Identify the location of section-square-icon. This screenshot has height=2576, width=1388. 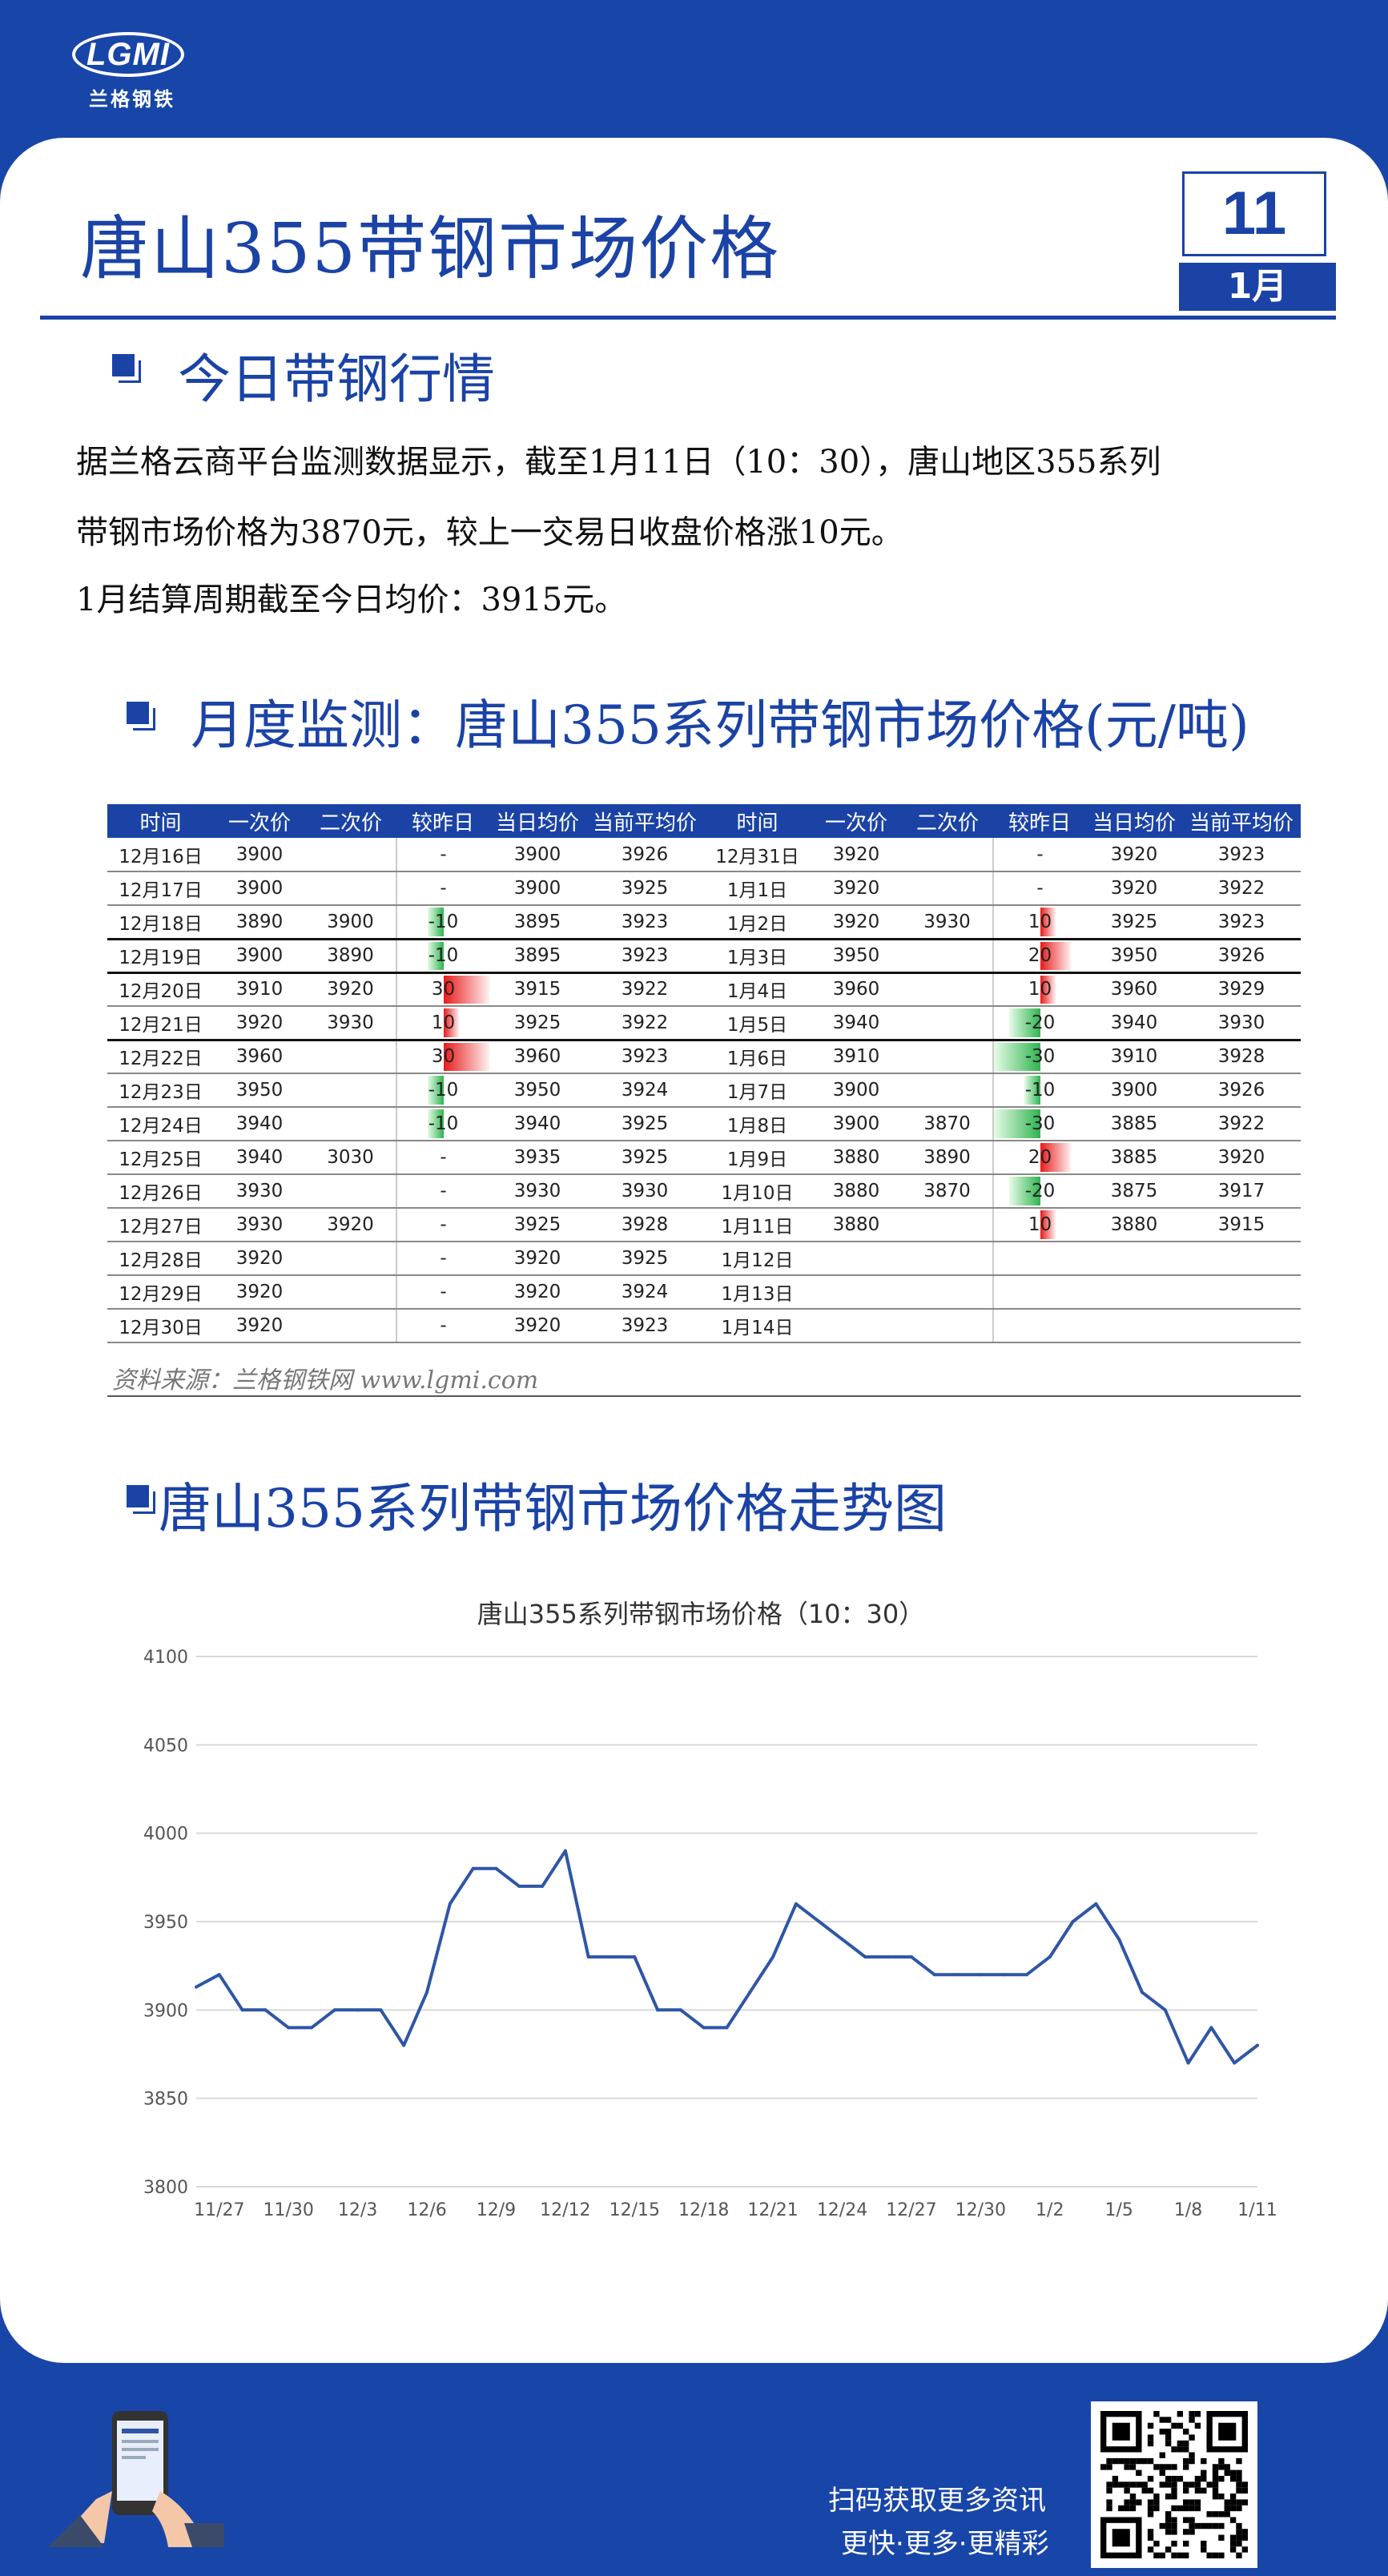
(127, 368).